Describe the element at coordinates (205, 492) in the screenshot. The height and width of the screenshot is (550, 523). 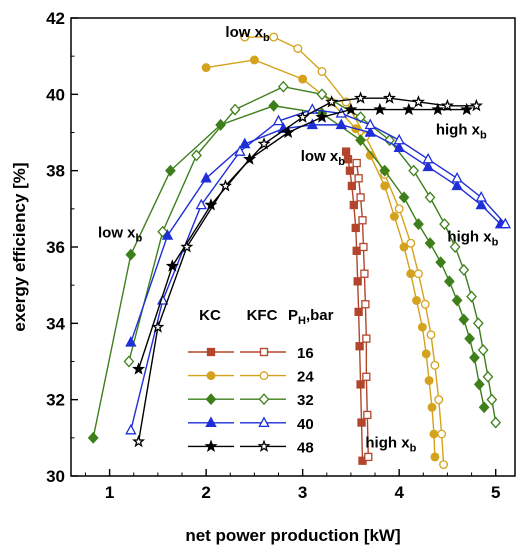
I see `x-tick-label: 2` at that location.